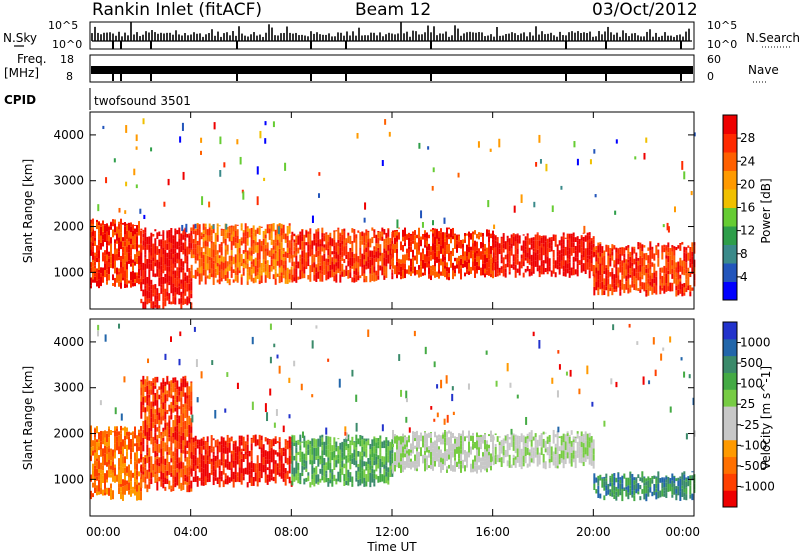 The width and height of the screenshot is (800, 554). What do you see at coordinates (346, 77) in the screenshot?
I see `freq-dropout` at bounding box center [346, 77].